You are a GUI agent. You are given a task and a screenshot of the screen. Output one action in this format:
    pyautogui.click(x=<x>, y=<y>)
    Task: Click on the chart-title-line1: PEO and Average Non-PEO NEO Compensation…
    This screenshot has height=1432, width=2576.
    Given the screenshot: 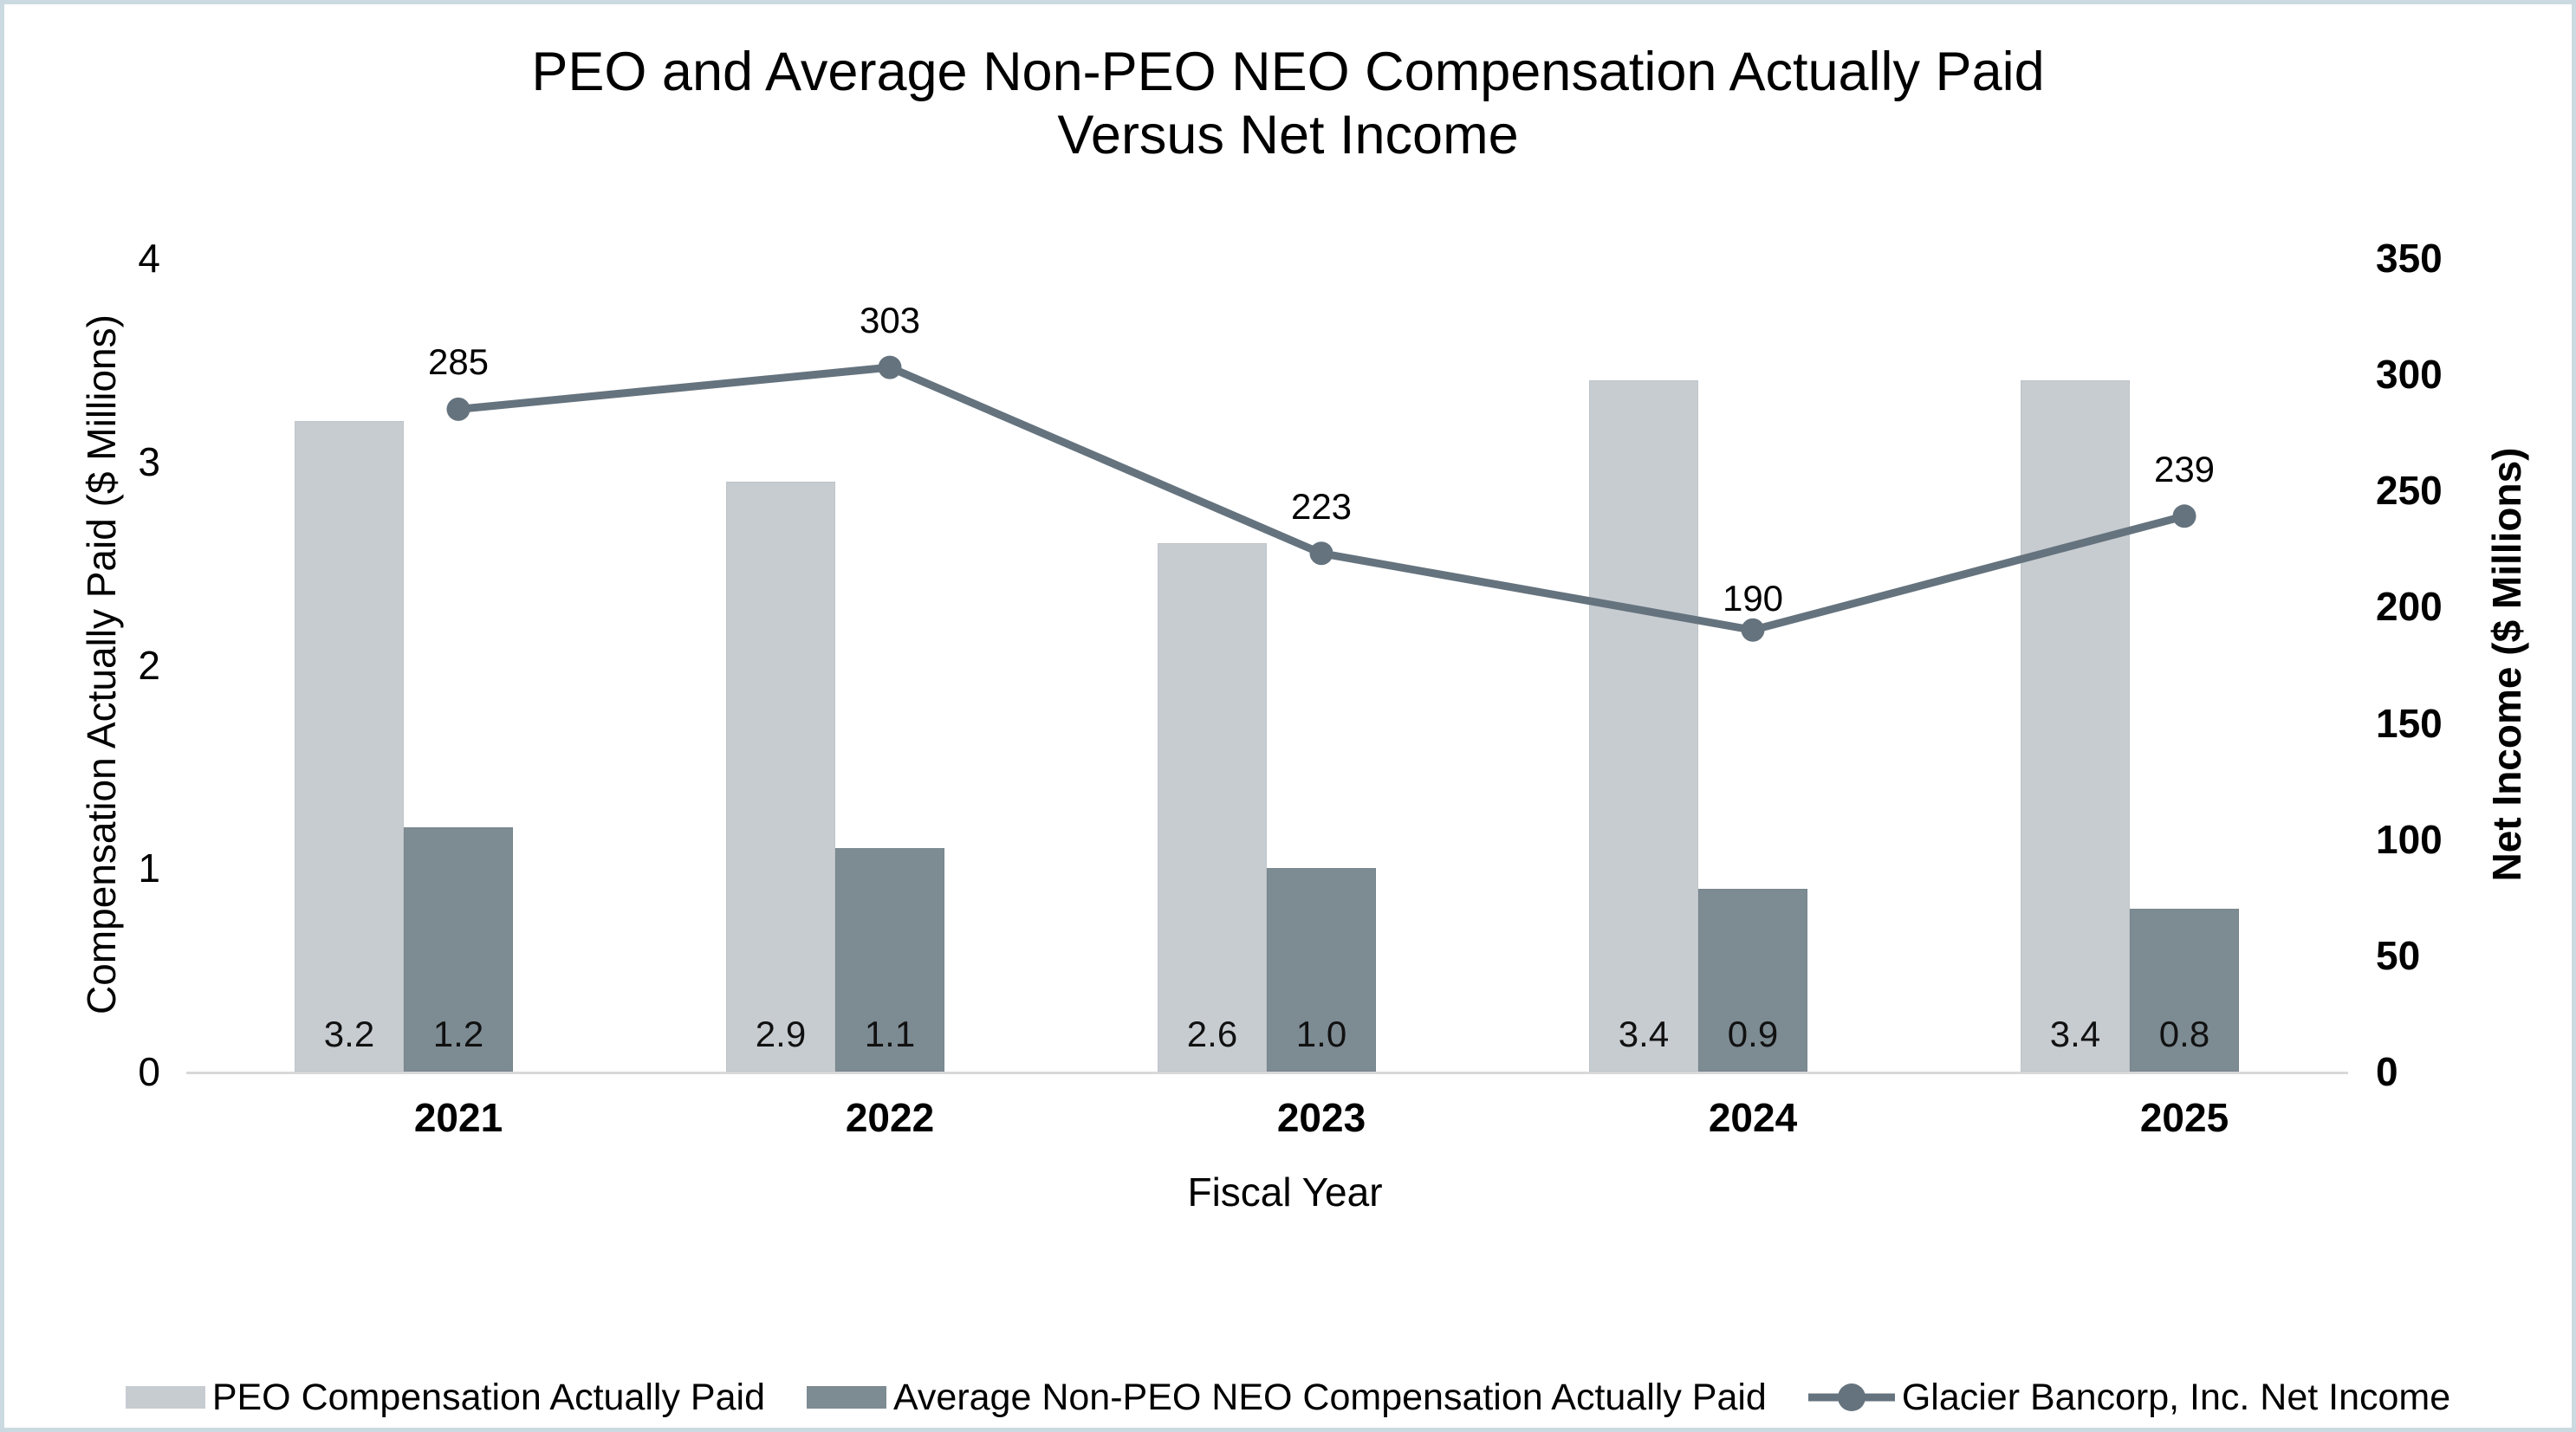 What is the action you would take?
    pyautogui.click(x=1288, y=72)
    